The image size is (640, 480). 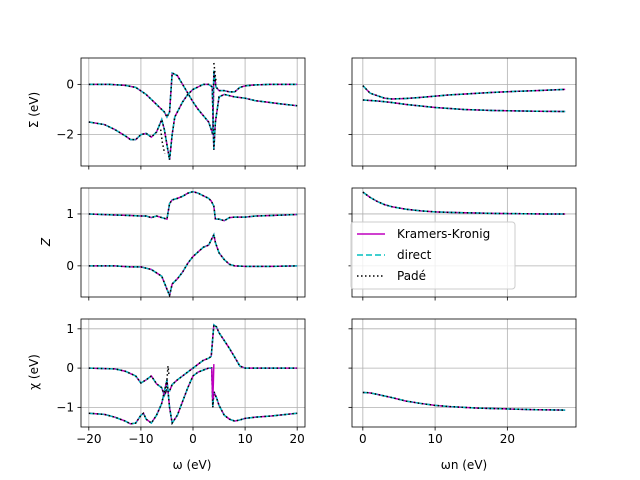 I want to click on legend-label-pade: Padé, so click(x=411, y=276).